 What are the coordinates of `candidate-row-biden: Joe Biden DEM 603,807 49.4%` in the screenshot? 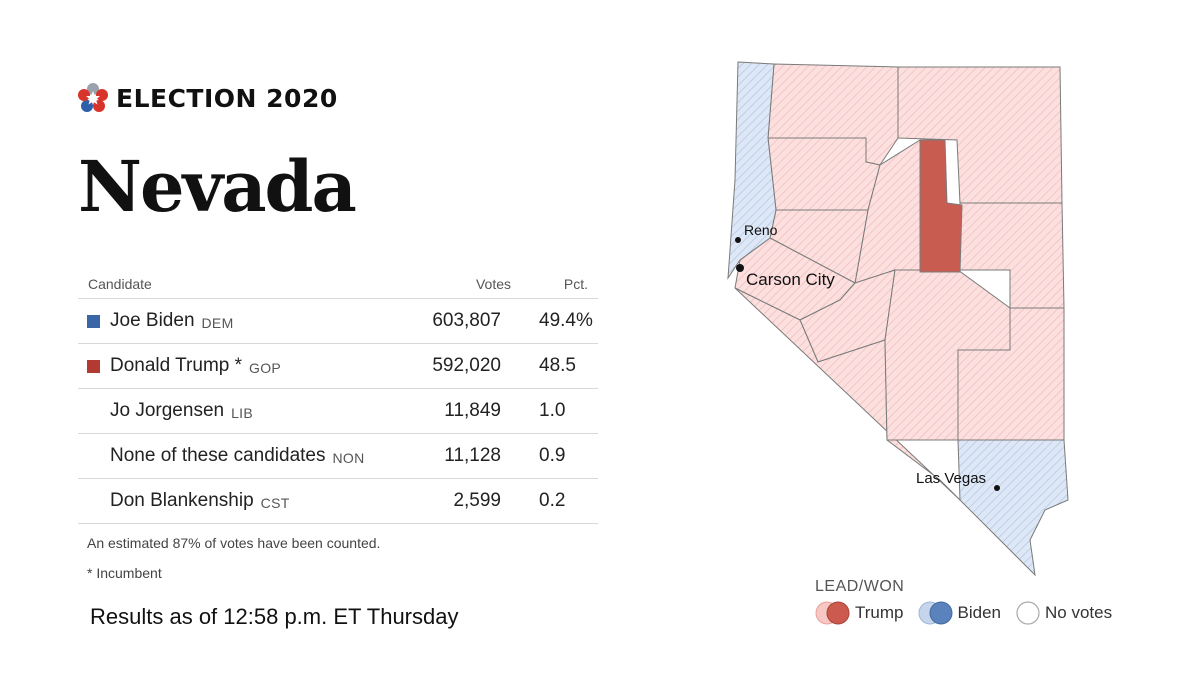 It's located at (338, 321).